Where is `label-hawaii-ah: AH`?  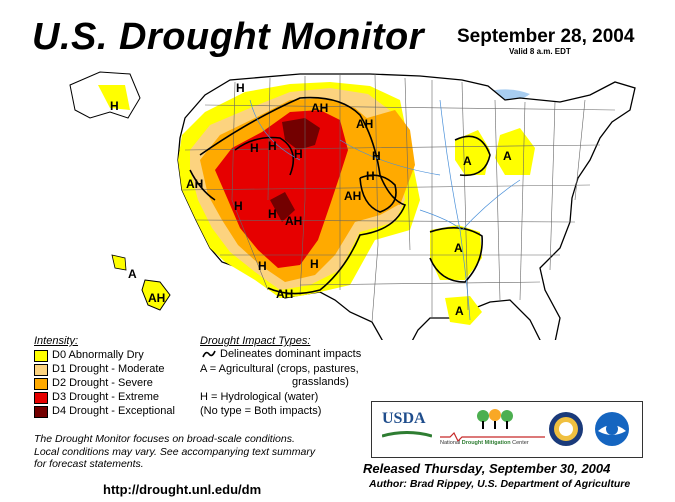
label-hawaii-ah: AH is located at coordinates (156, 298).